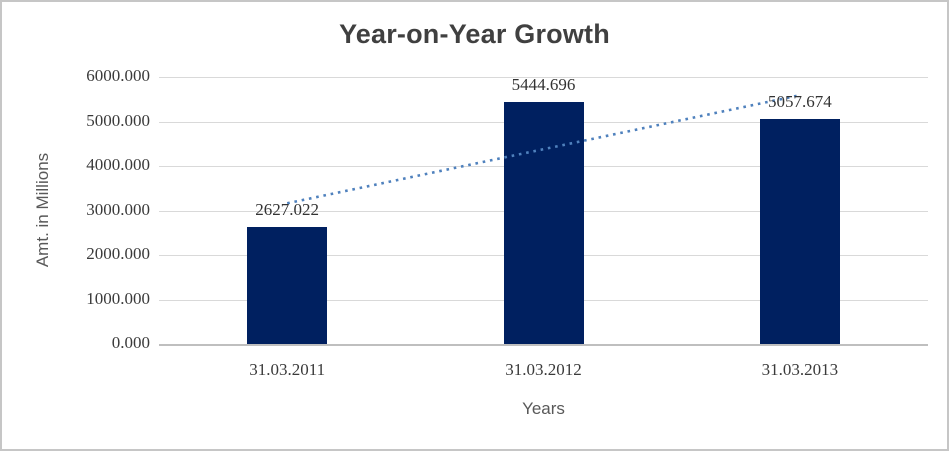 The image size is (949, 451). What do you see at coordinates (287, 369) in the screenshot?
I see `x-tick-label: 31.03.2011` at bounding box center [287, 369].